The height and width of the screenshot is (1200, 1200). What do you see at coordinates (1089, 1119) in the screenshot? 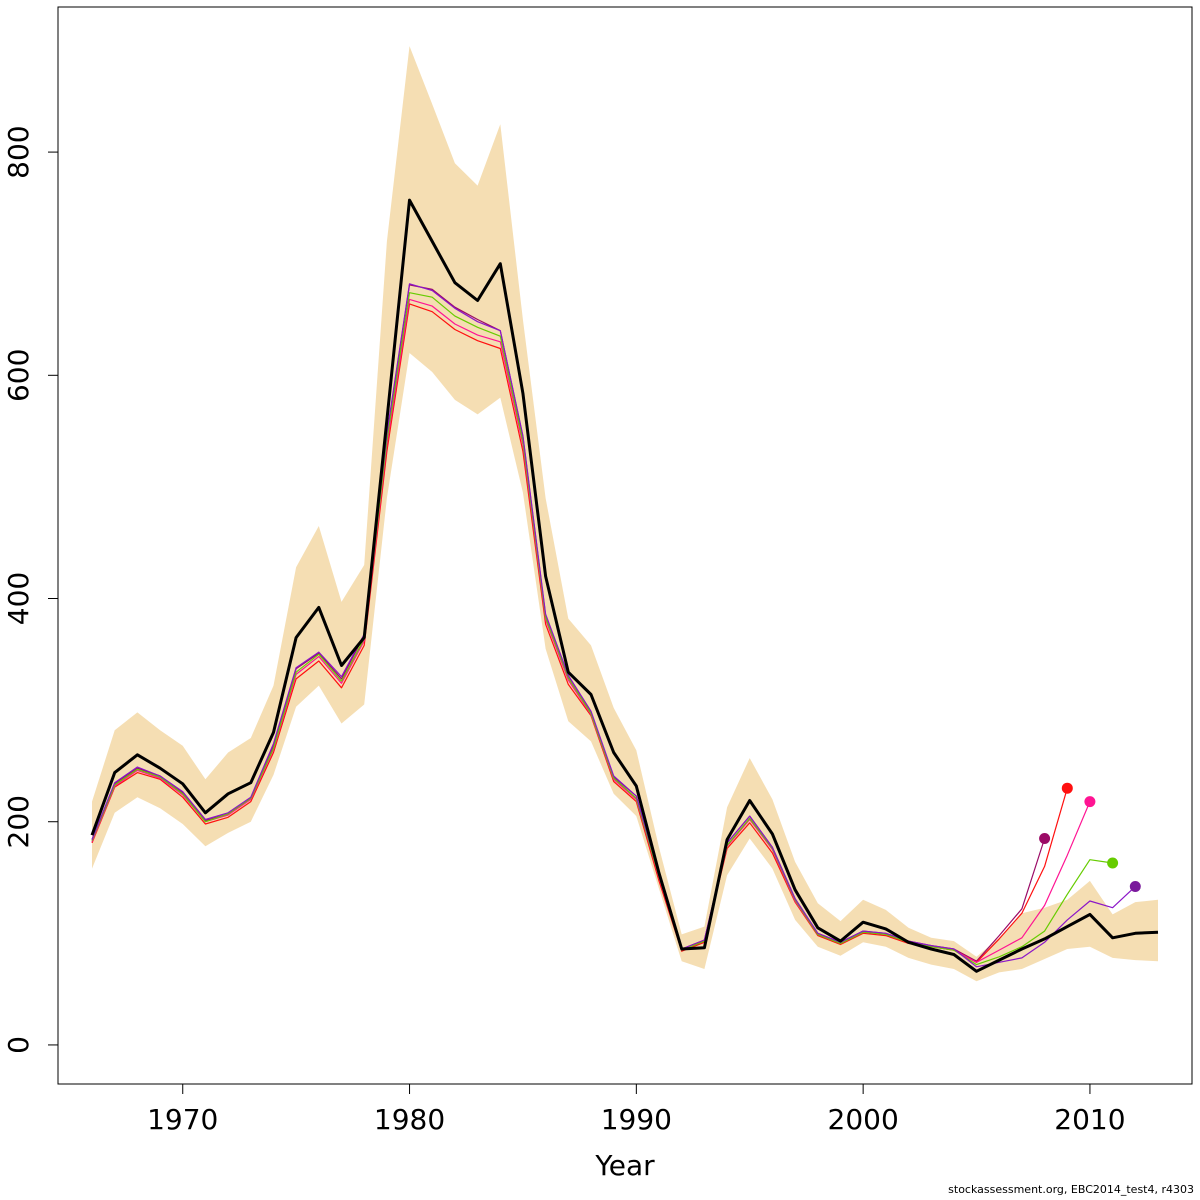
I see `x-tick-label-2010: 2010` at bounding box center [1089, 1119].